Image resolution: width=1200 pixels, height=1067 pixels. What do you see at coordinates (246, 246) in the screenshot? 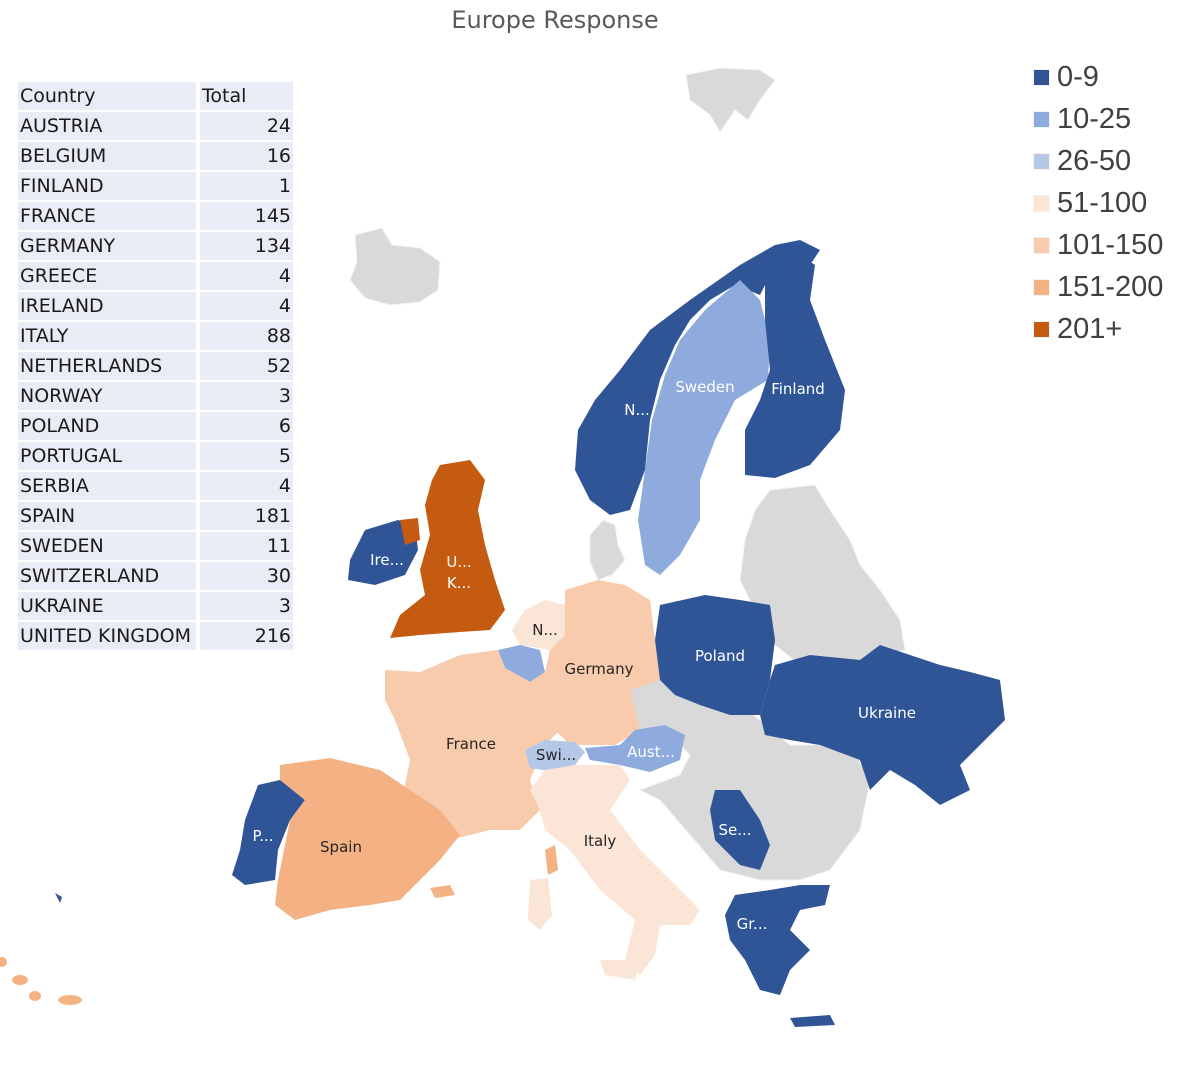
I see `total-cell: 134` at bounding box center [246, 246].